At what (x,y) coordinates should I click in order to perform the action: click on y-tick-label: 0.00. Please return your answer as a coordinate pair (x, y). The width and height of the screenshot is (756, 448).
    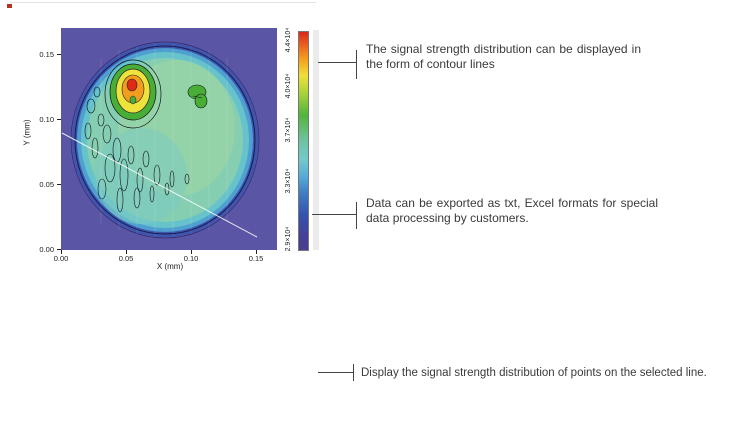
    Looking at the image, I should click on (46, 249).